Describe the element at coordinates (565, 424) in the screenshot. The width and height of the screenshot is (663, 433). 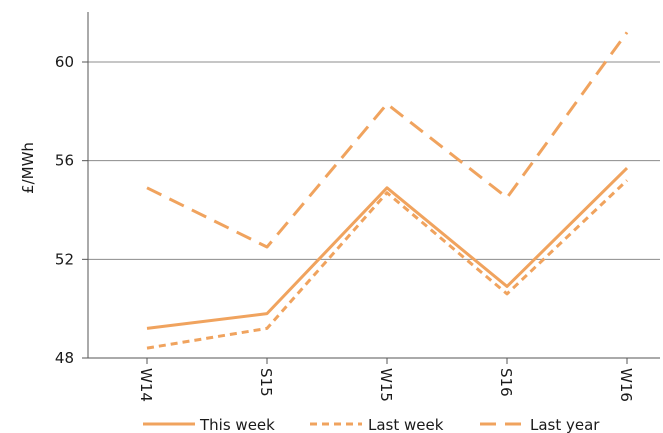
I see `legend-label: Last year` at that location.